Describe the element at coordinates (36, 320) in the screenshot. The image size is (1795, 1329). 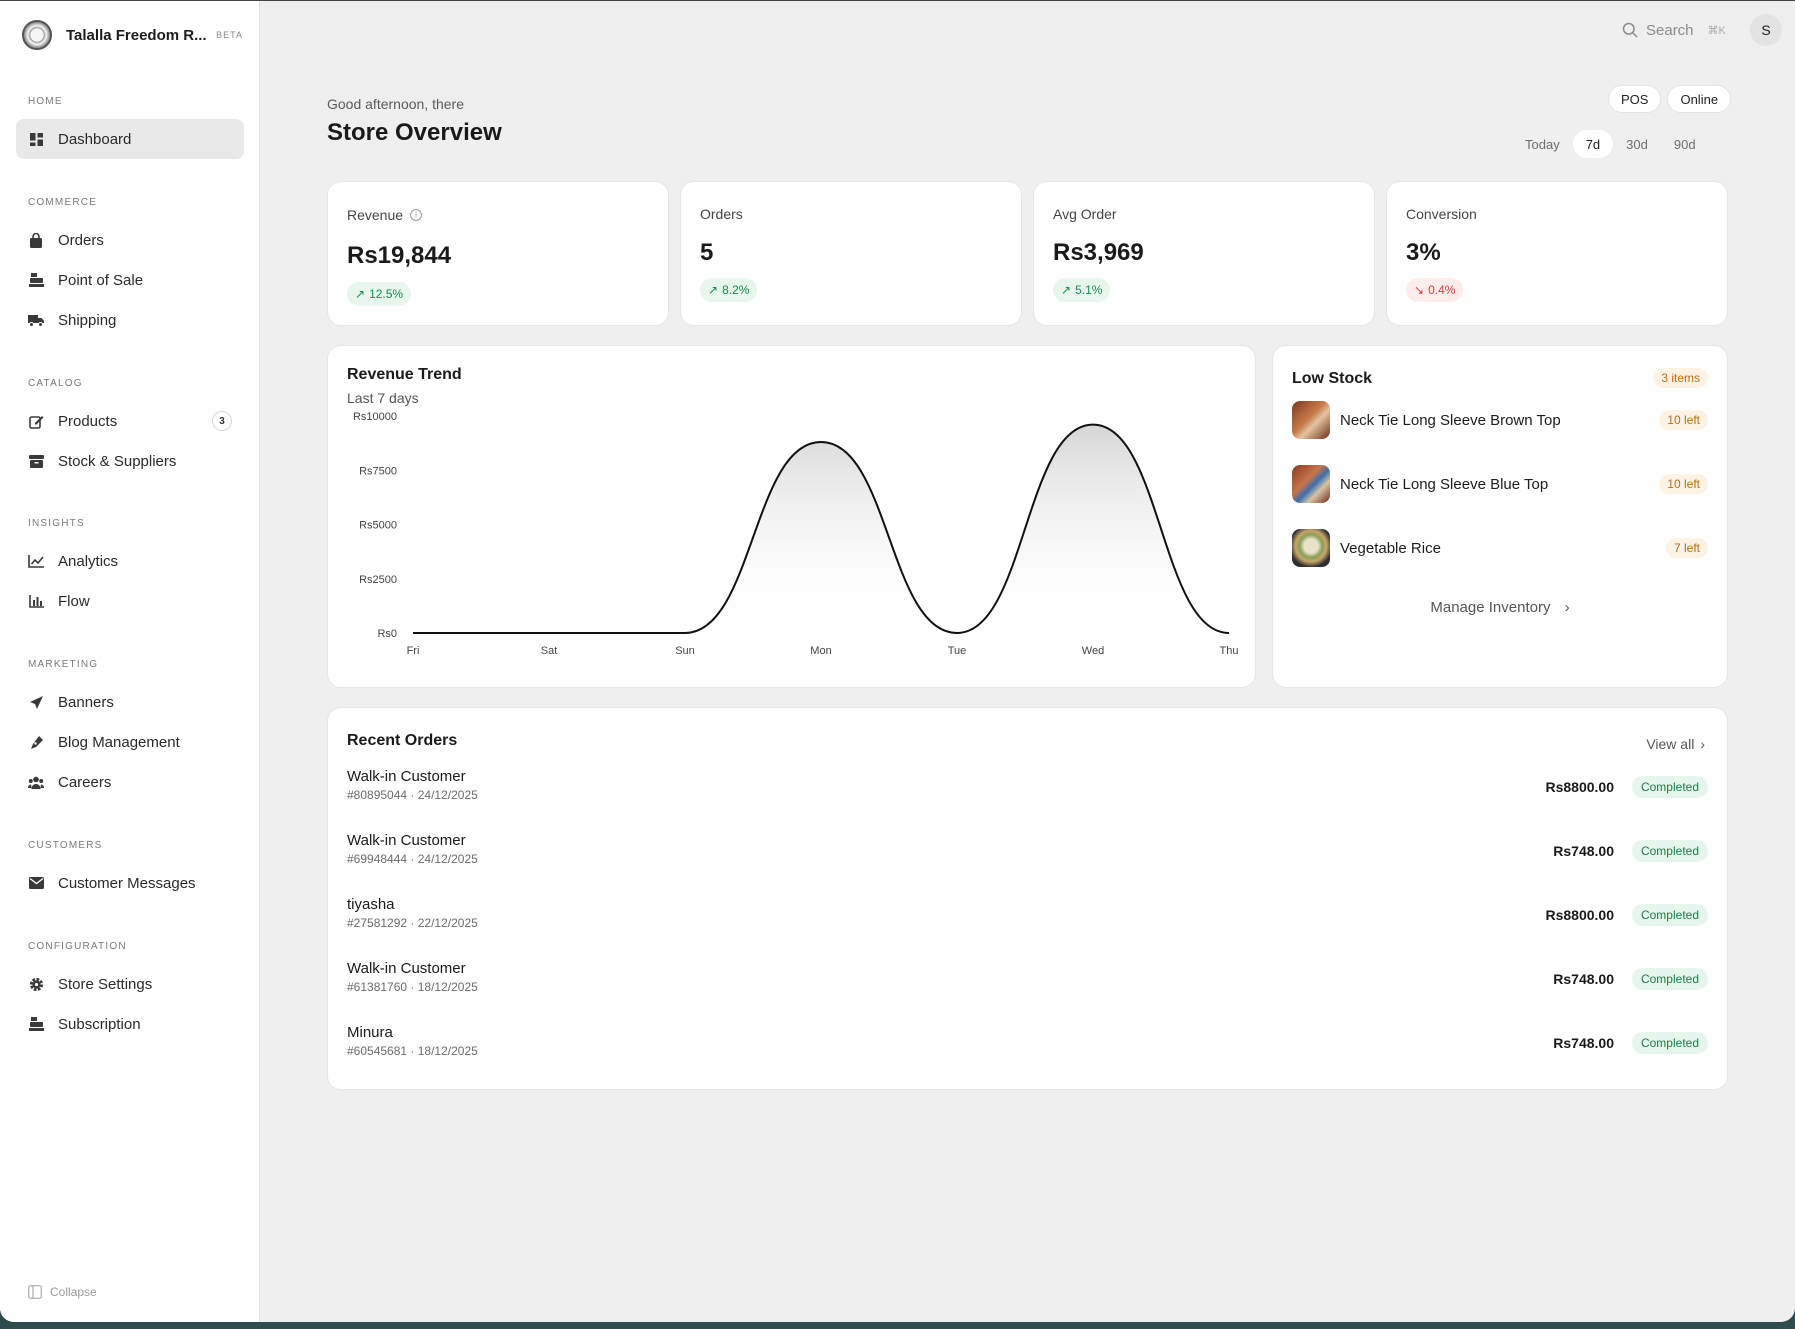
I see `truck-icon` at that location.